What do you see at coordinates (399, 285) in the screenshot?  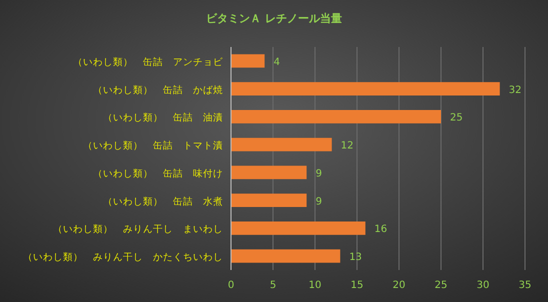 I see `x-tick-label: 20` at bounding box center [399, 285].